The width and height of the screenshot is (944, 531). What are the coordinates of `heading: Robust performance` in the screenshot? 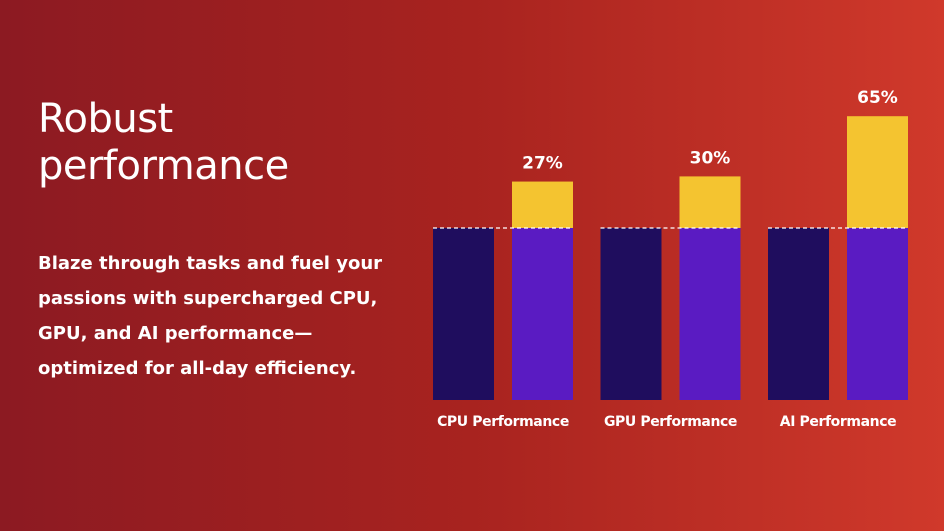 It's located at (163, 143).